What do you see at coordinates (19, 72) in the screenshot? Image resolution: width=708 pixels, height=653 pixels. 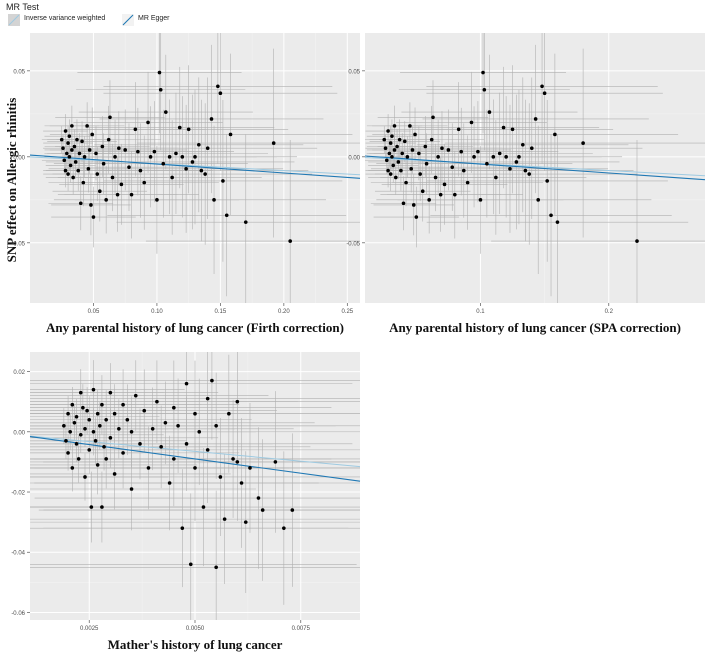 I see `y-tick-label: 0.05` at bounding box center [19, 72].